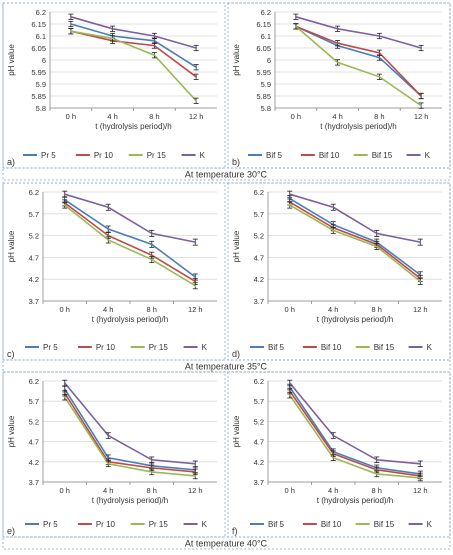 This screenshot has width=453, height=555. Describe the element at coordinates (104, 155) in the screenshot. I see `legend-label: Pr 10` at that location.